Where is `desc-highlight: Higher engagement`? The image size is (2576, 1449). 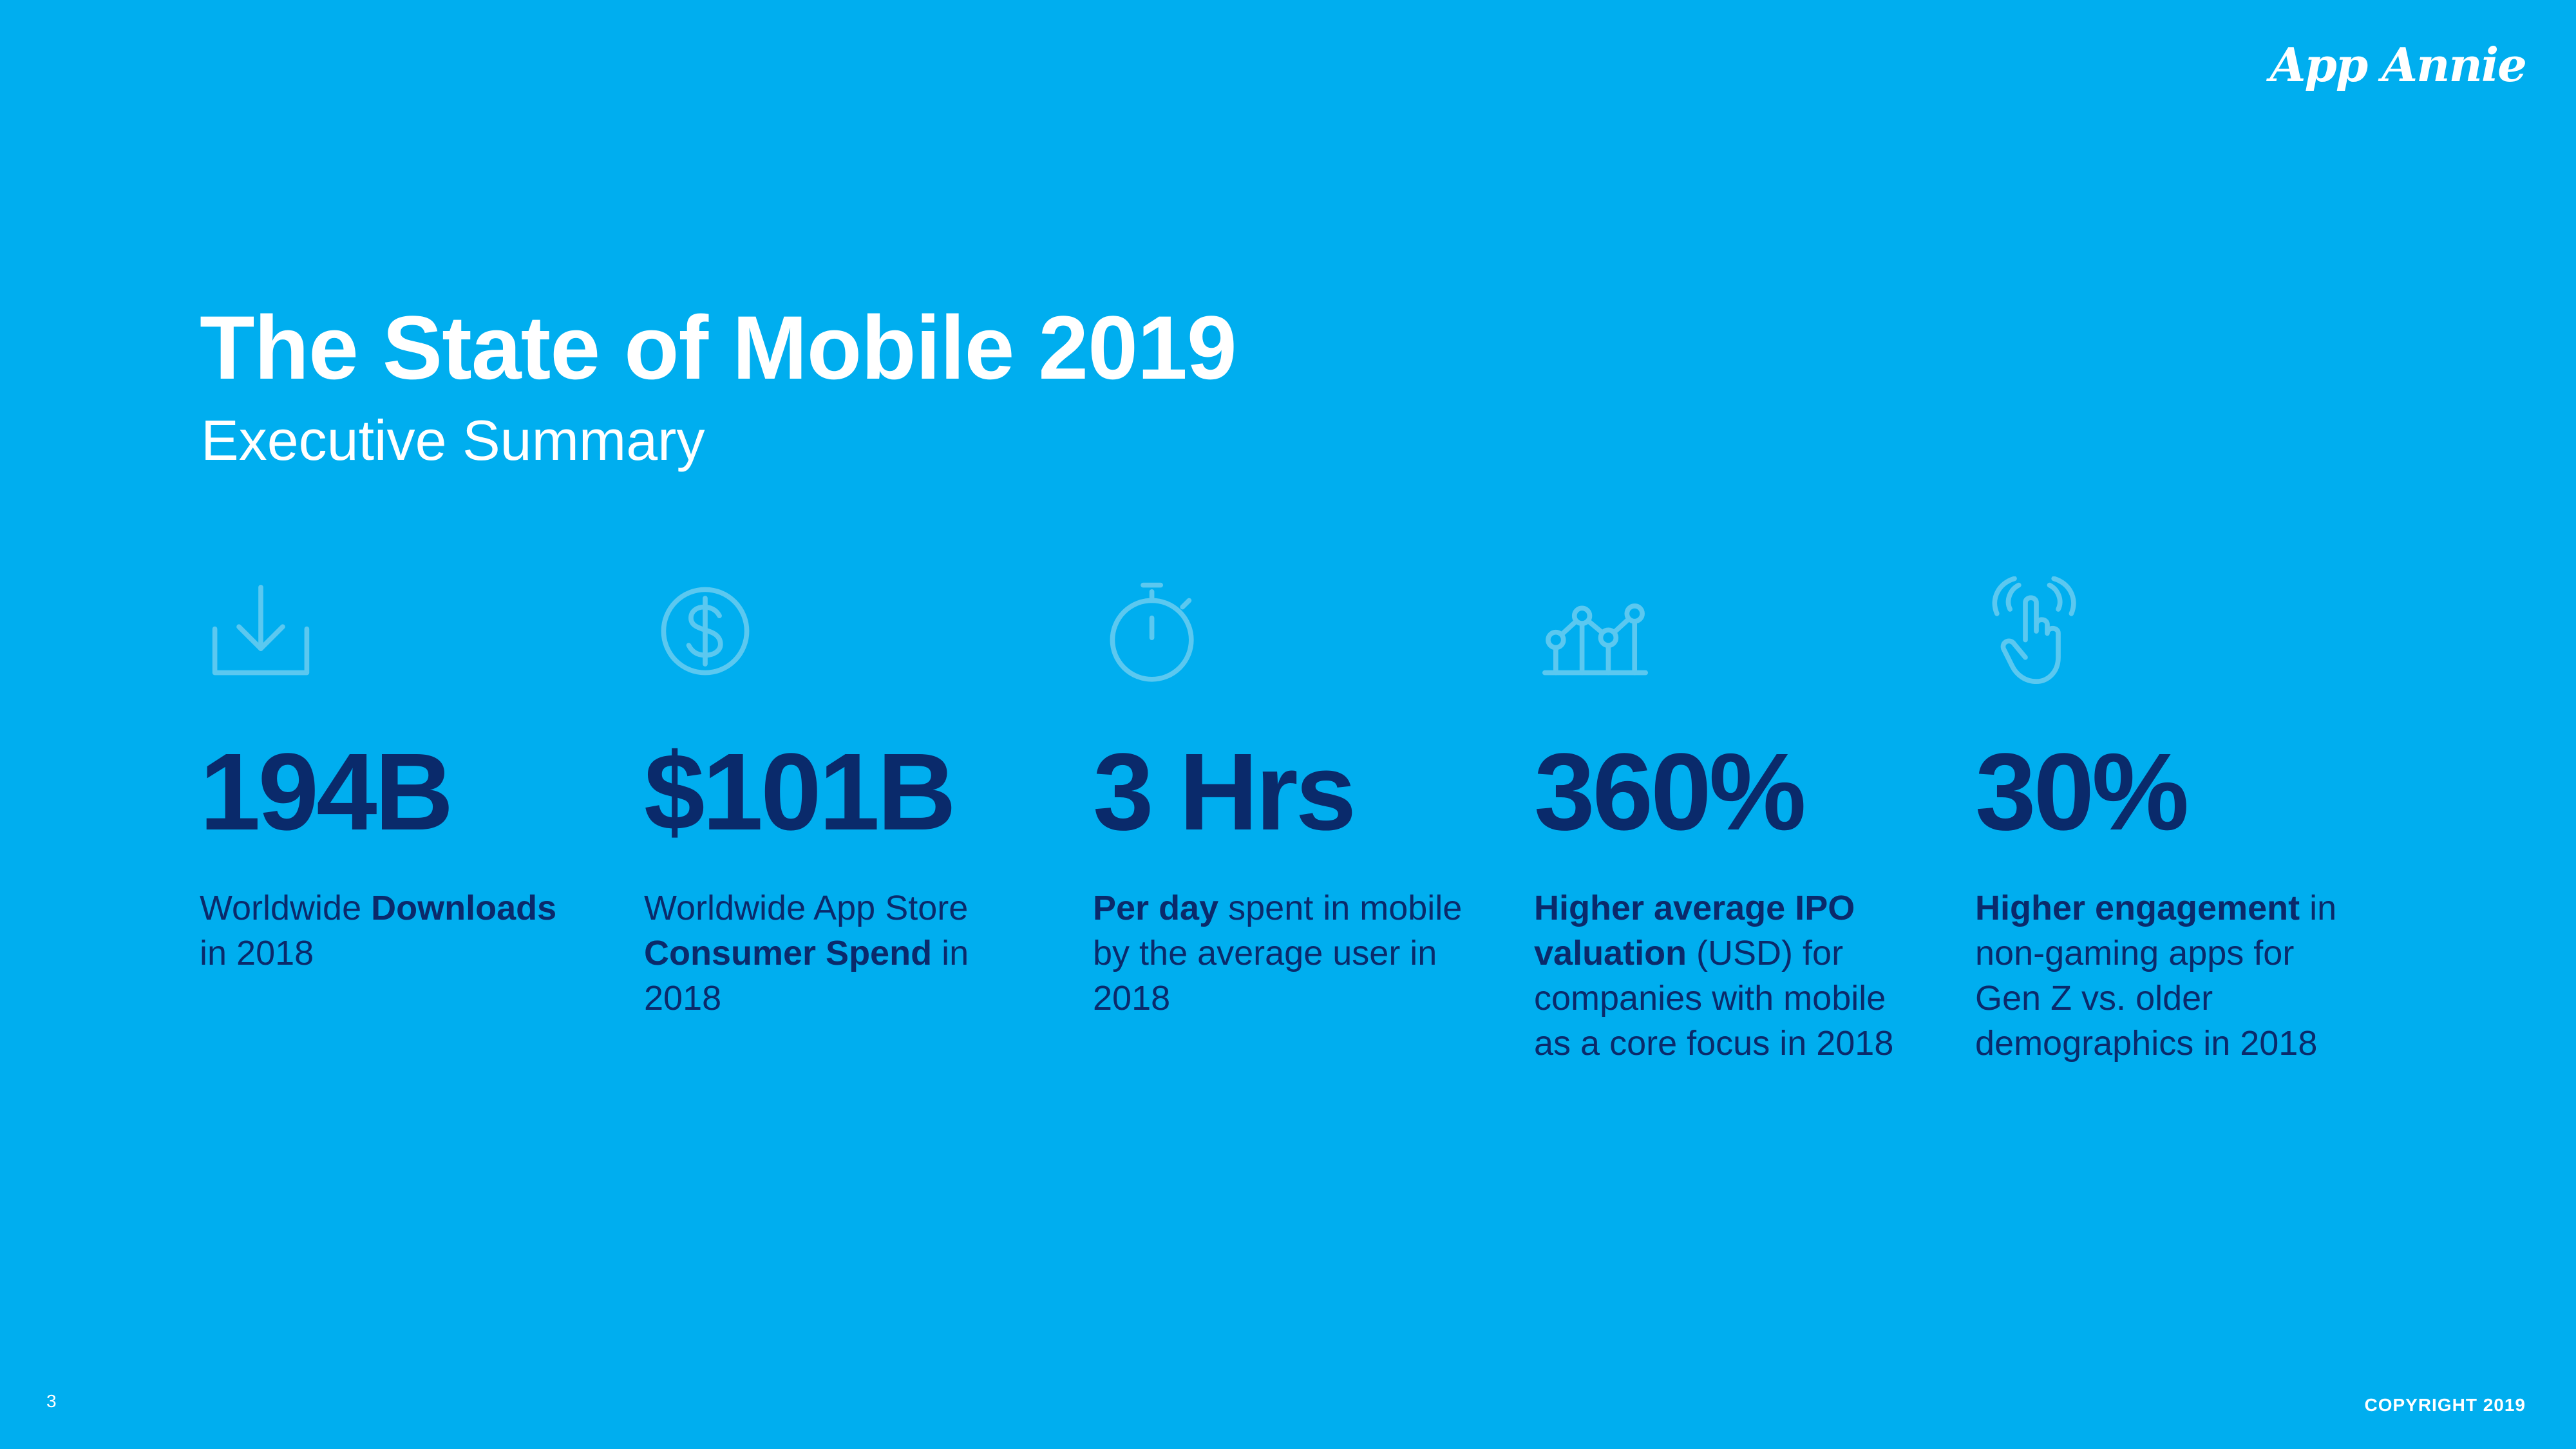
desc-highlight: Higher engagement is located at coordinates (2137, 908).